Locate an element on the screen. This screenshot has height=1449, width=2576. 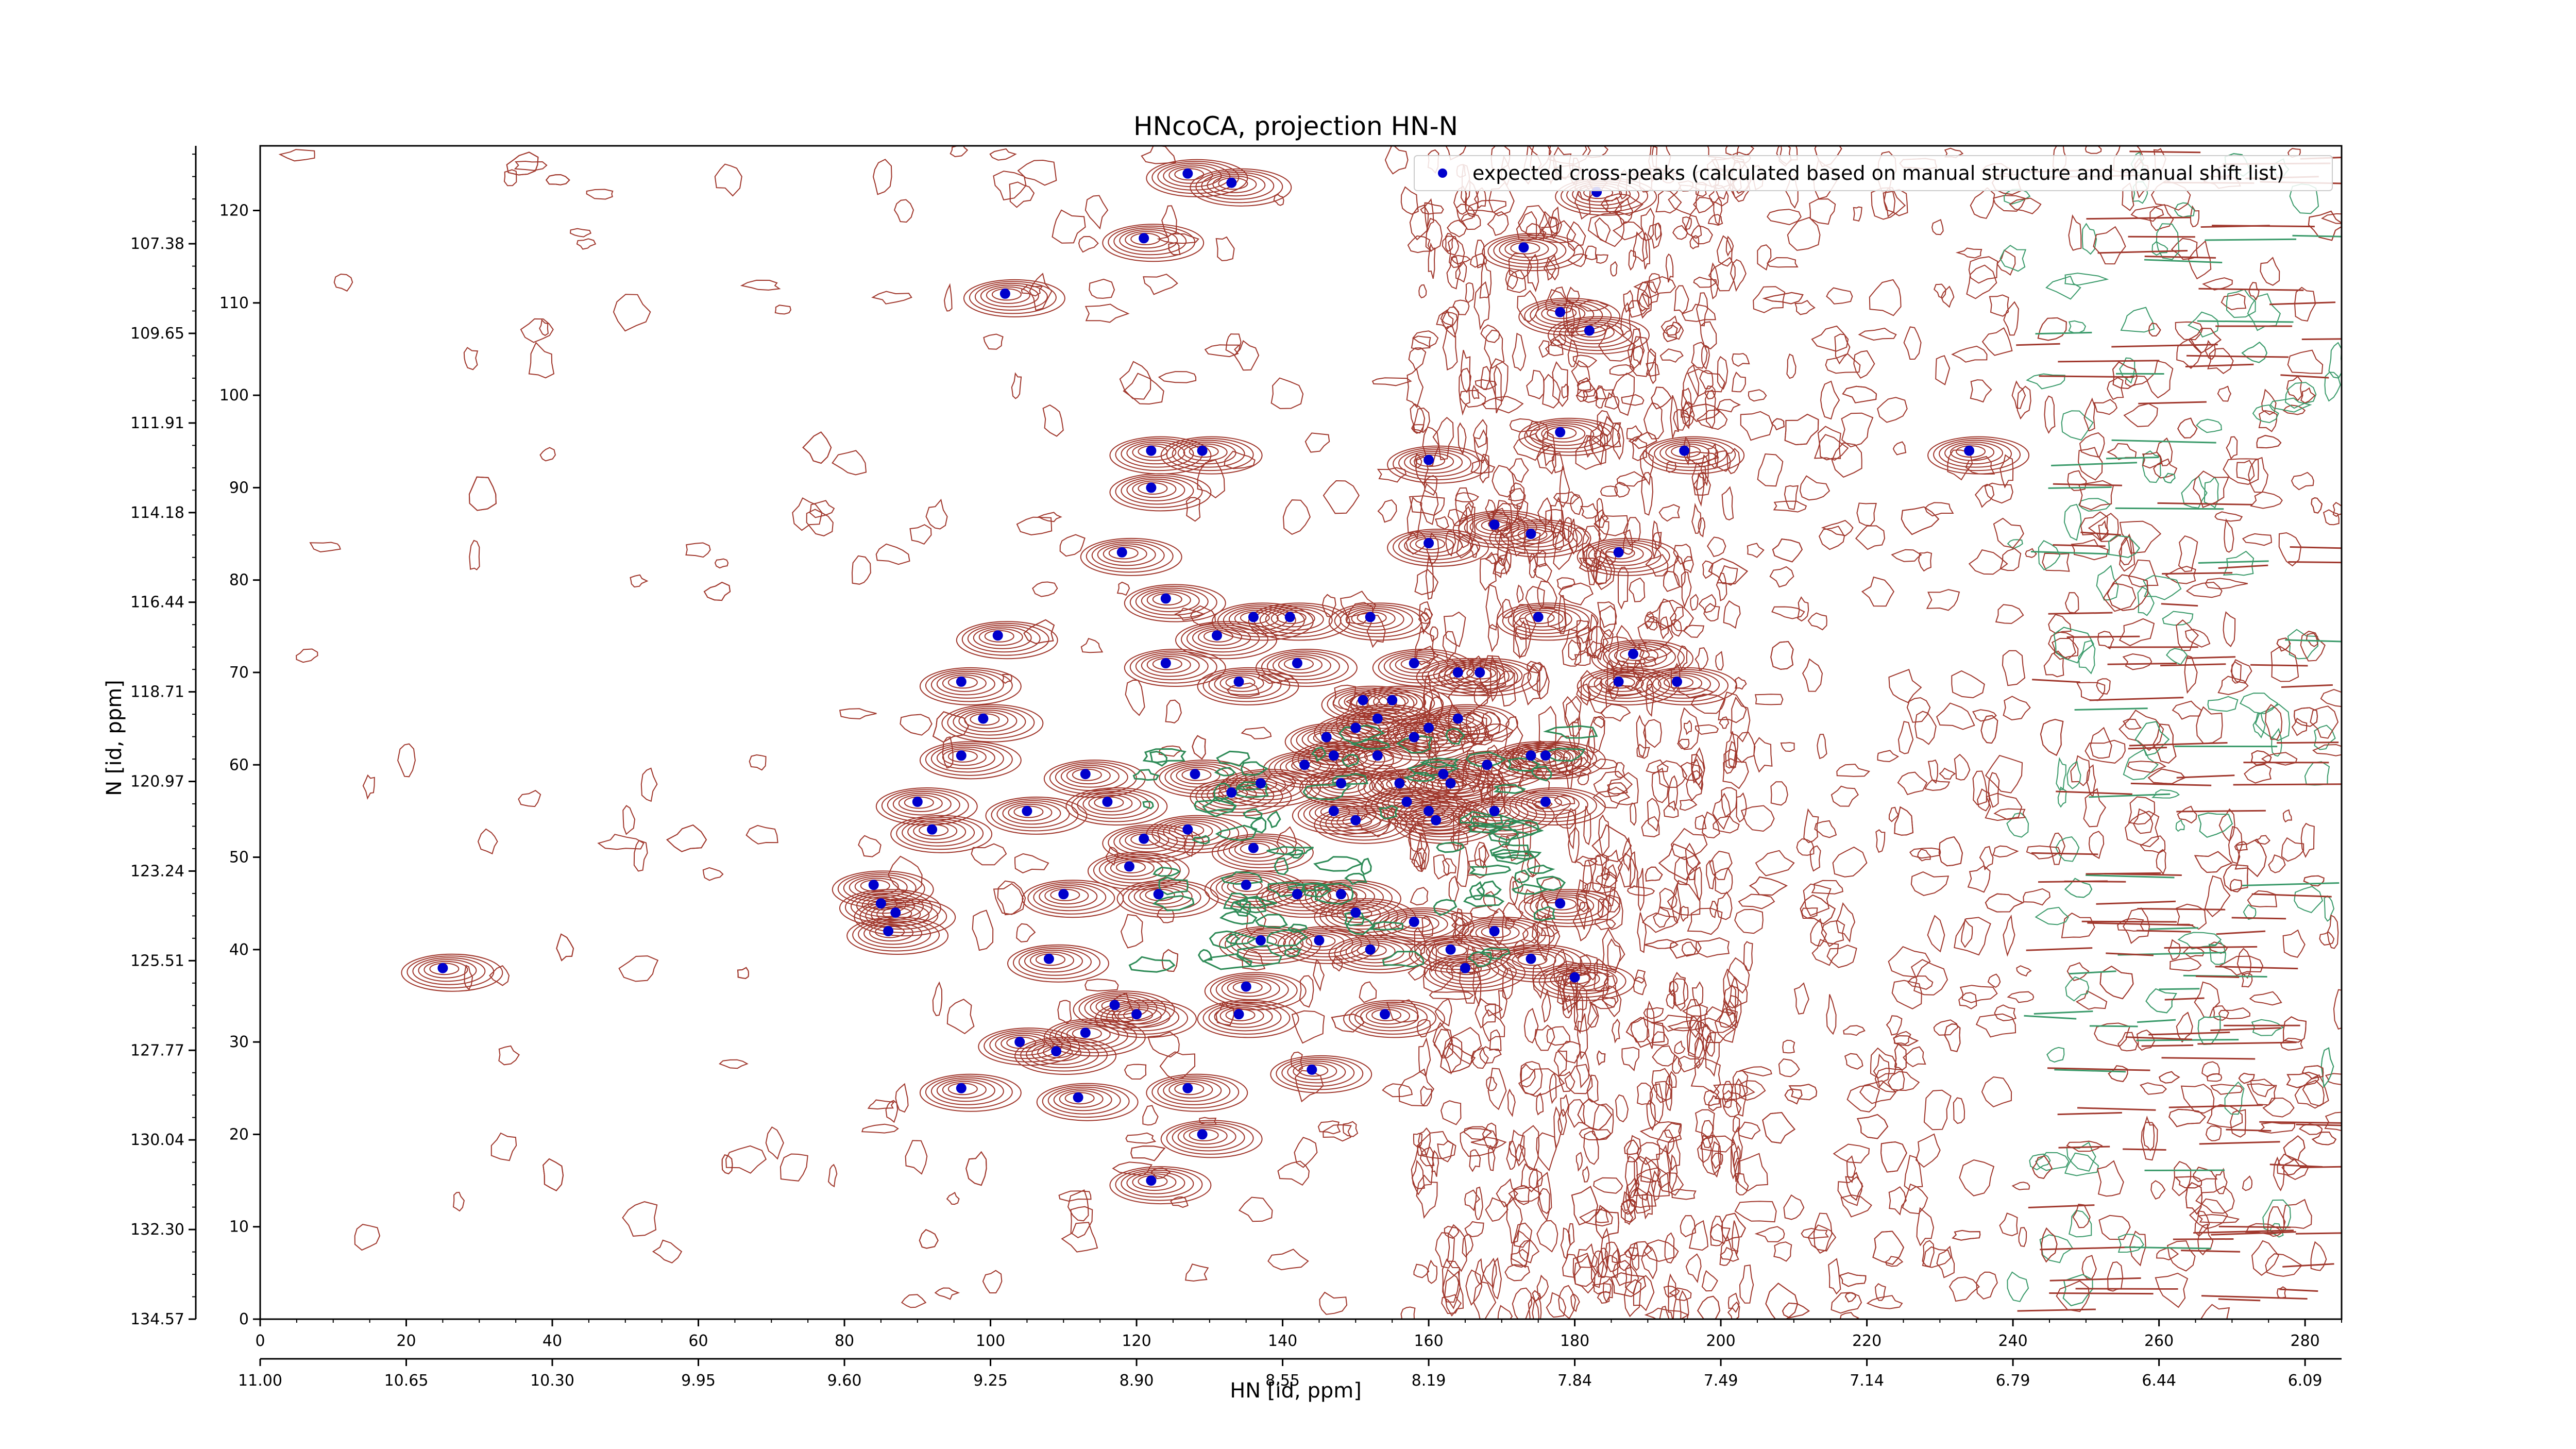
y-ppm-tick-label: 127.77 is located at coordinates (157, 1050).